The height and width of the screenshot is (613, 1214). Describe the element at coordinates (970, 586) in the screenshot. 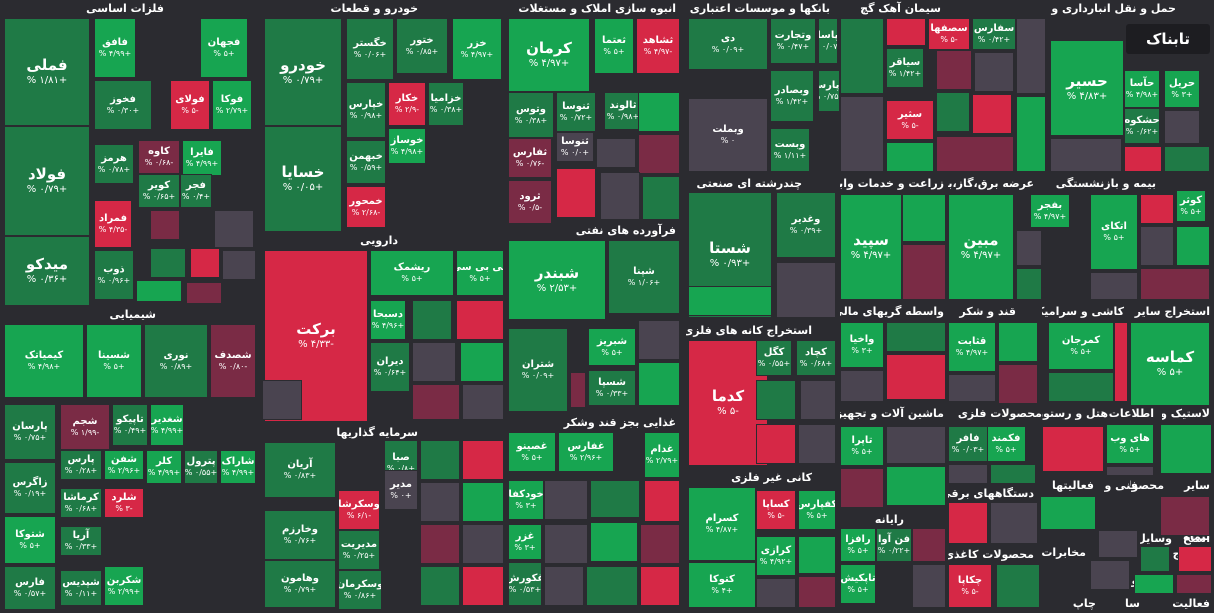

I see `symbol-tile: چکاپا% ۵-` at that location.